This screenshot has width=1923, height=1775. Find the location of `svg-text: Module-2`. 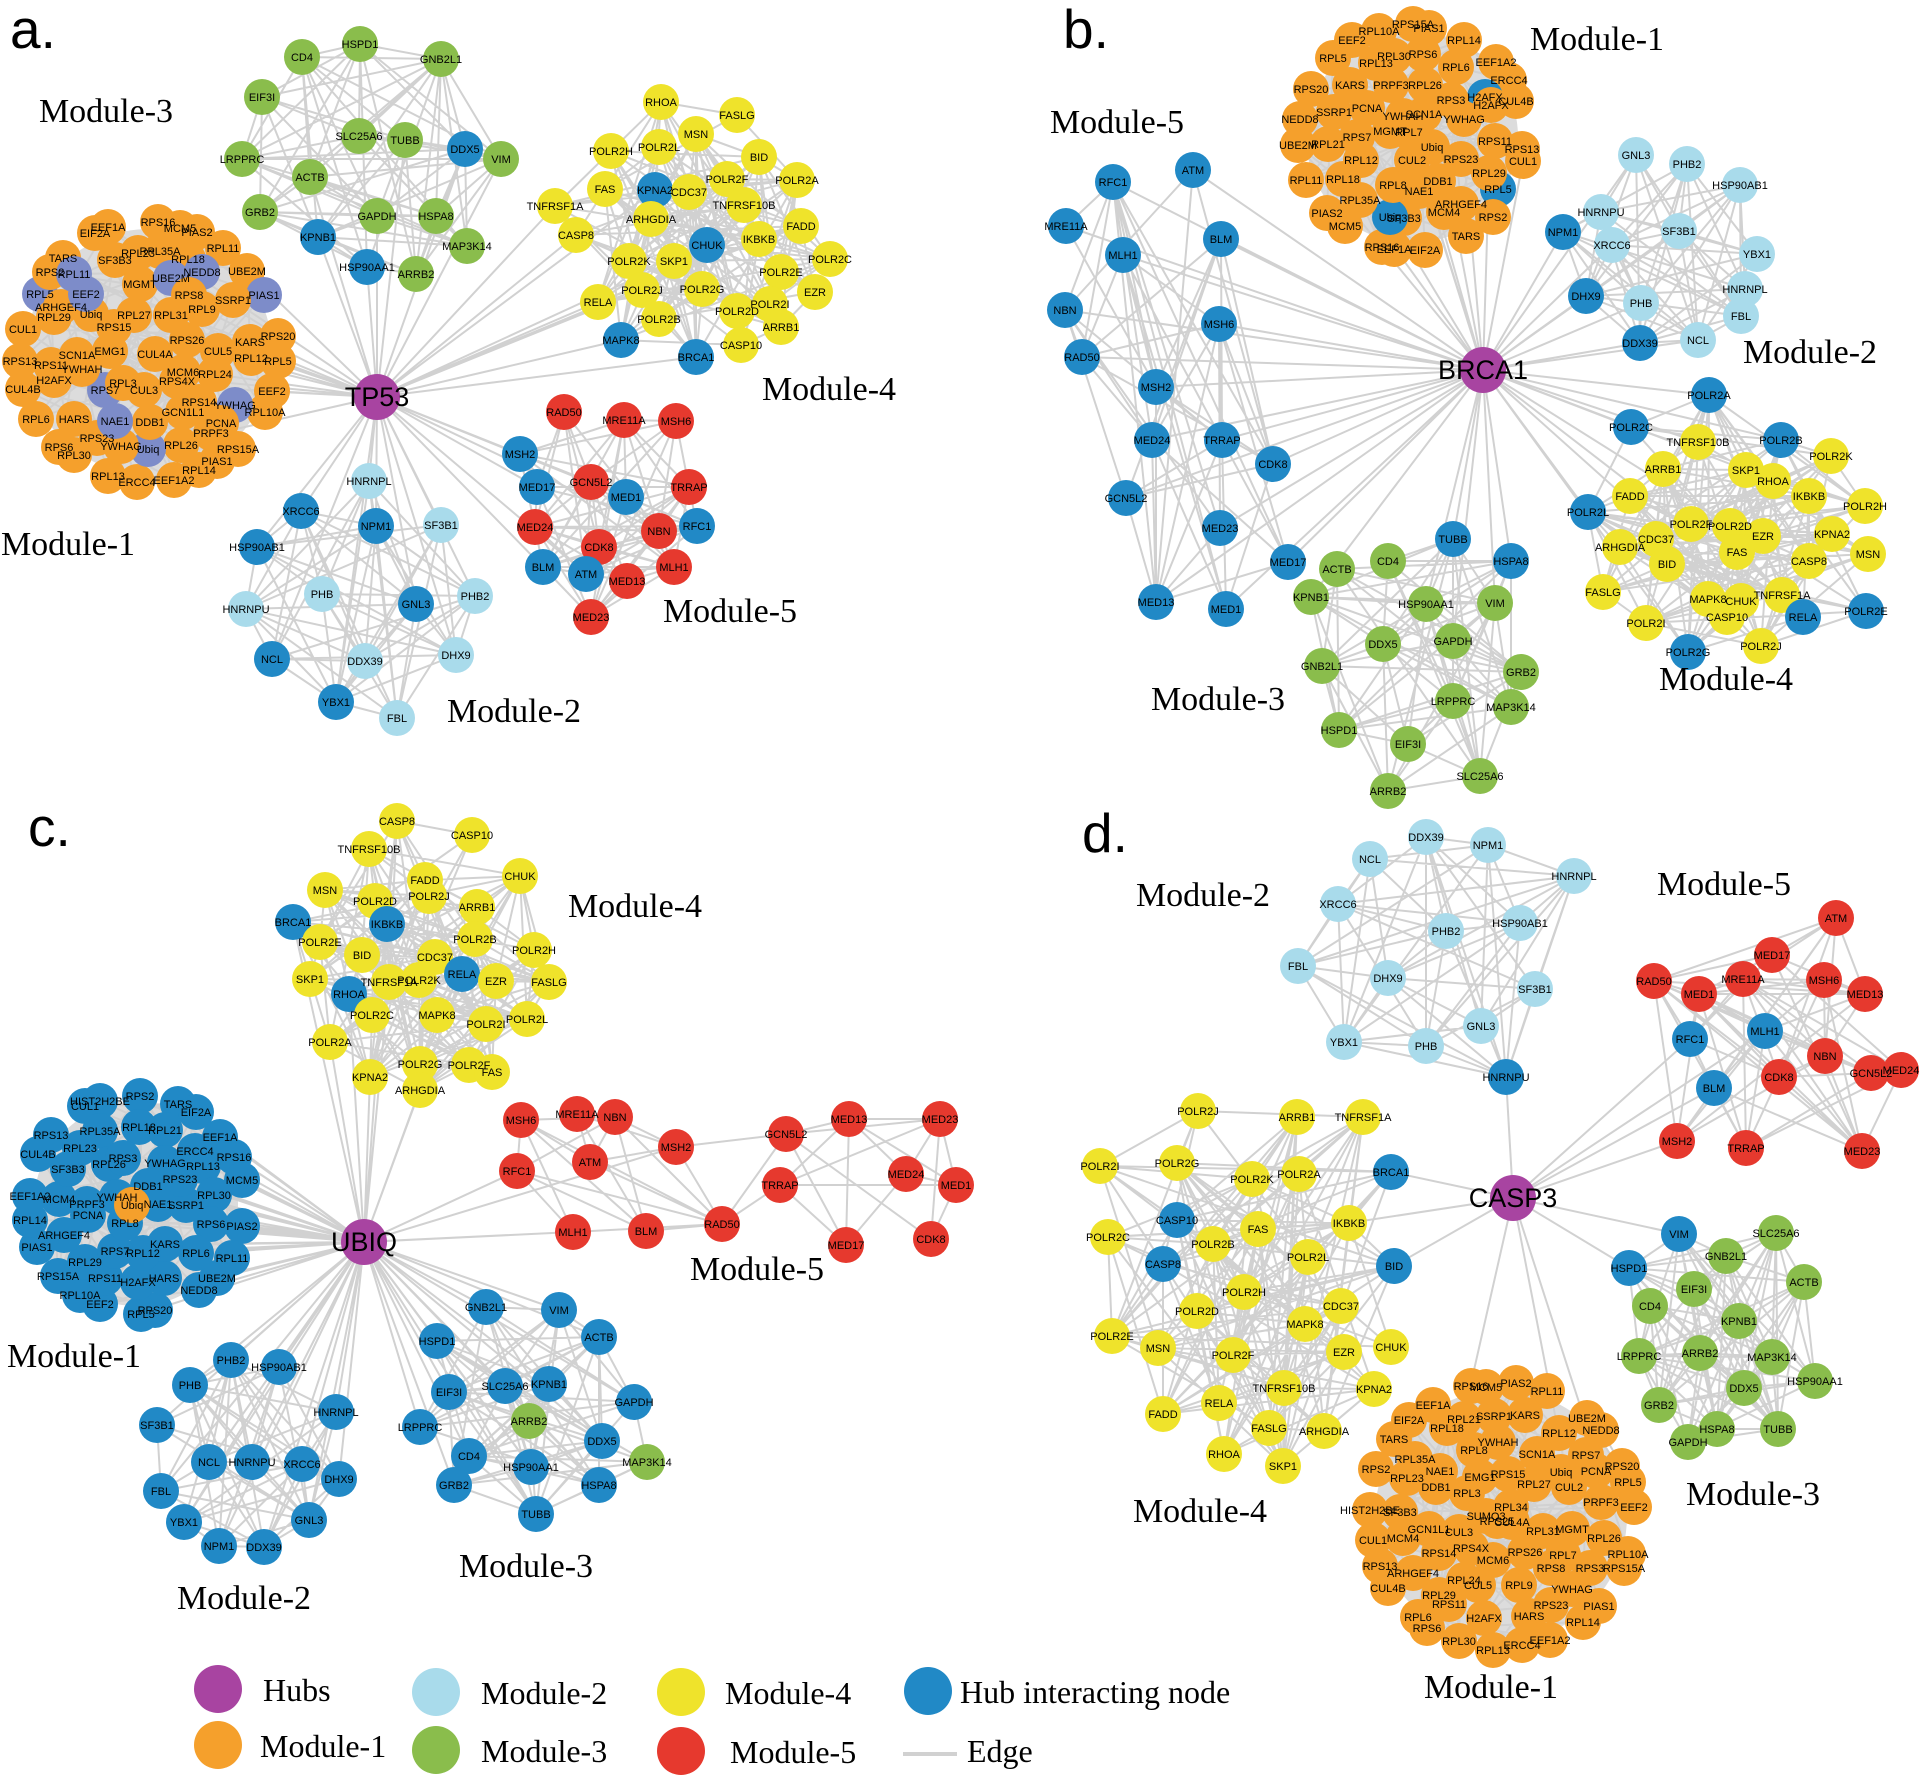

svg-text: Module-2 is located at coordinates (244, 1598).